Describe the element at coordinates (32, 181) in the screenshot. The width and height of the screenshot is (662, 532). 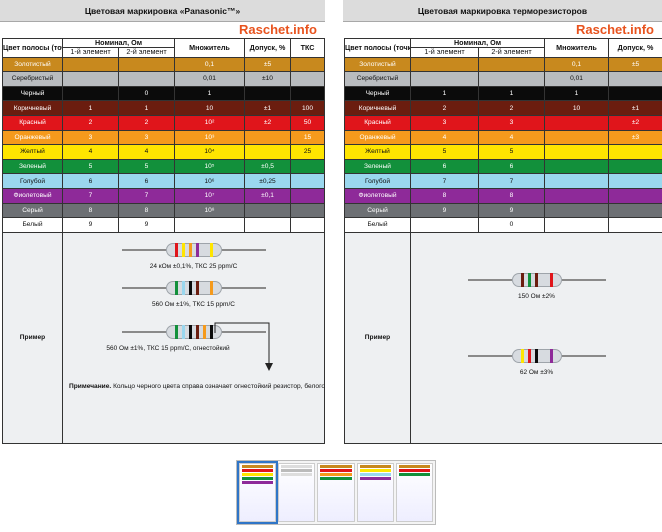
I see `color-name: Голубой` at that location.